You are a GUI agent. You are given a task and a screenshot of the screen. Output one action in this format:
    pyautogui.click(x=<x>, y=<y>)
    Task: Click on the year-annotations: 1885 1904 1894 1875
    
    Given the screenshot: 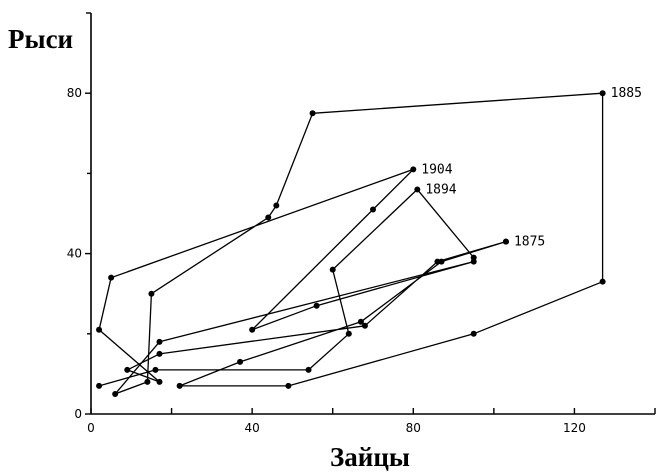 What is the action you would take?
    pyautogui.click(x=531, y=167)
    